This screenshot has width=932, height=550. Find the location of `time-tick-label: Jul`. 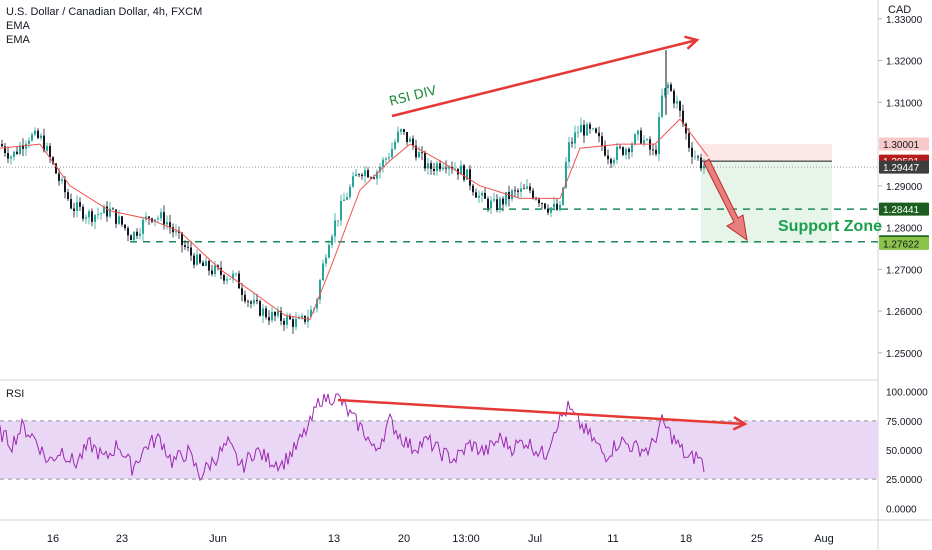

time-tick-label: Jul is located at coordinates (535, 539).